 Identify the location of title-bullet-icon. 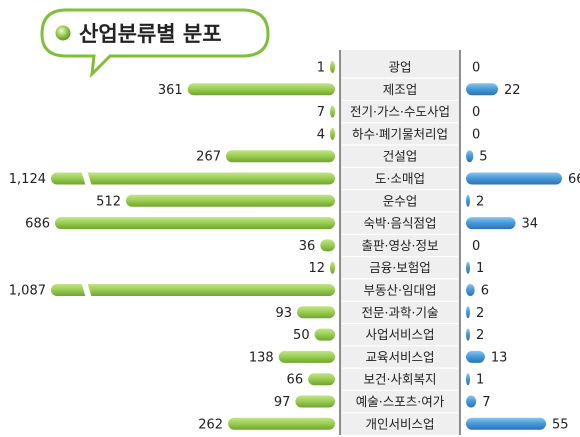
(63, 33).